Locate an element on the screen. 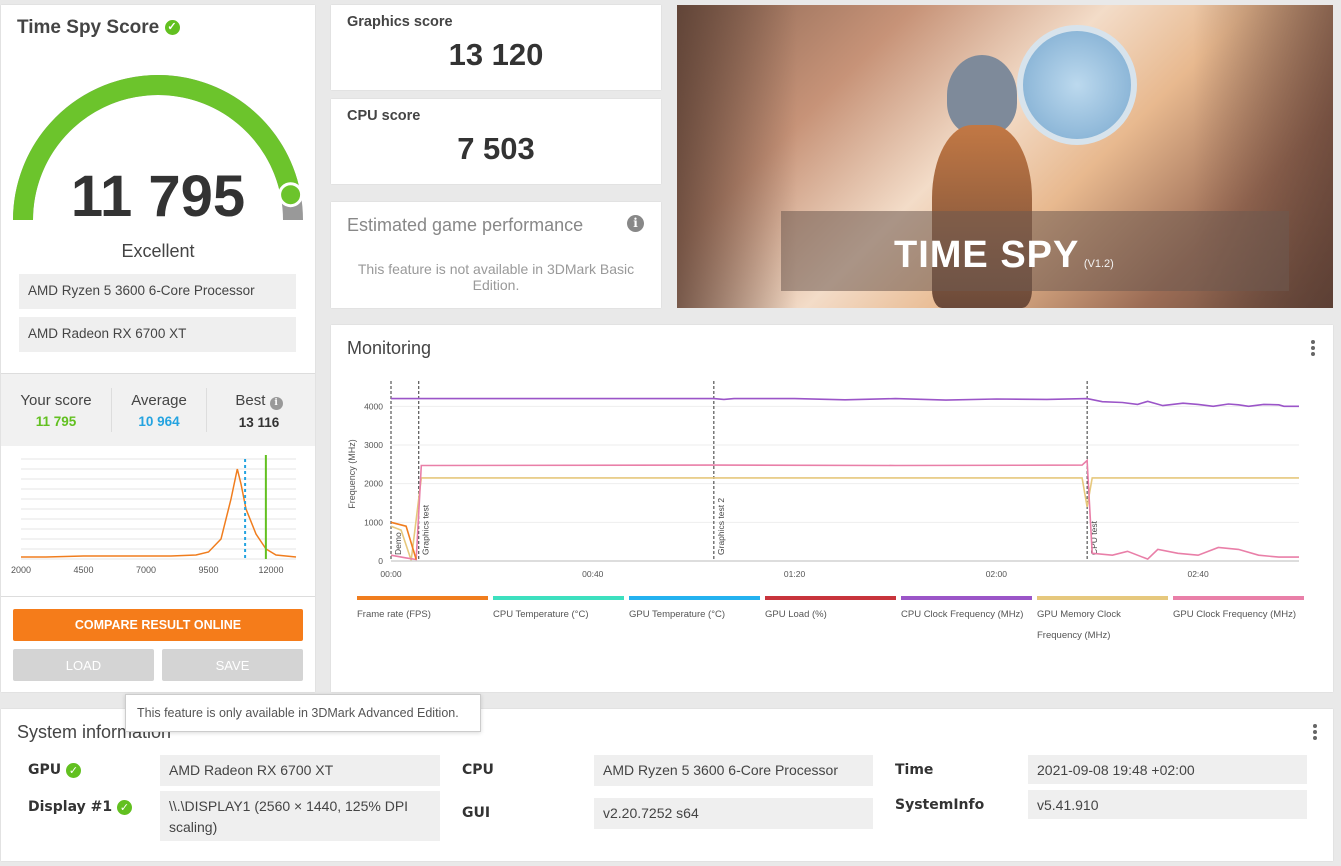  gui-value: v2.20.7252 s64 is located at coordinates (733, 813).